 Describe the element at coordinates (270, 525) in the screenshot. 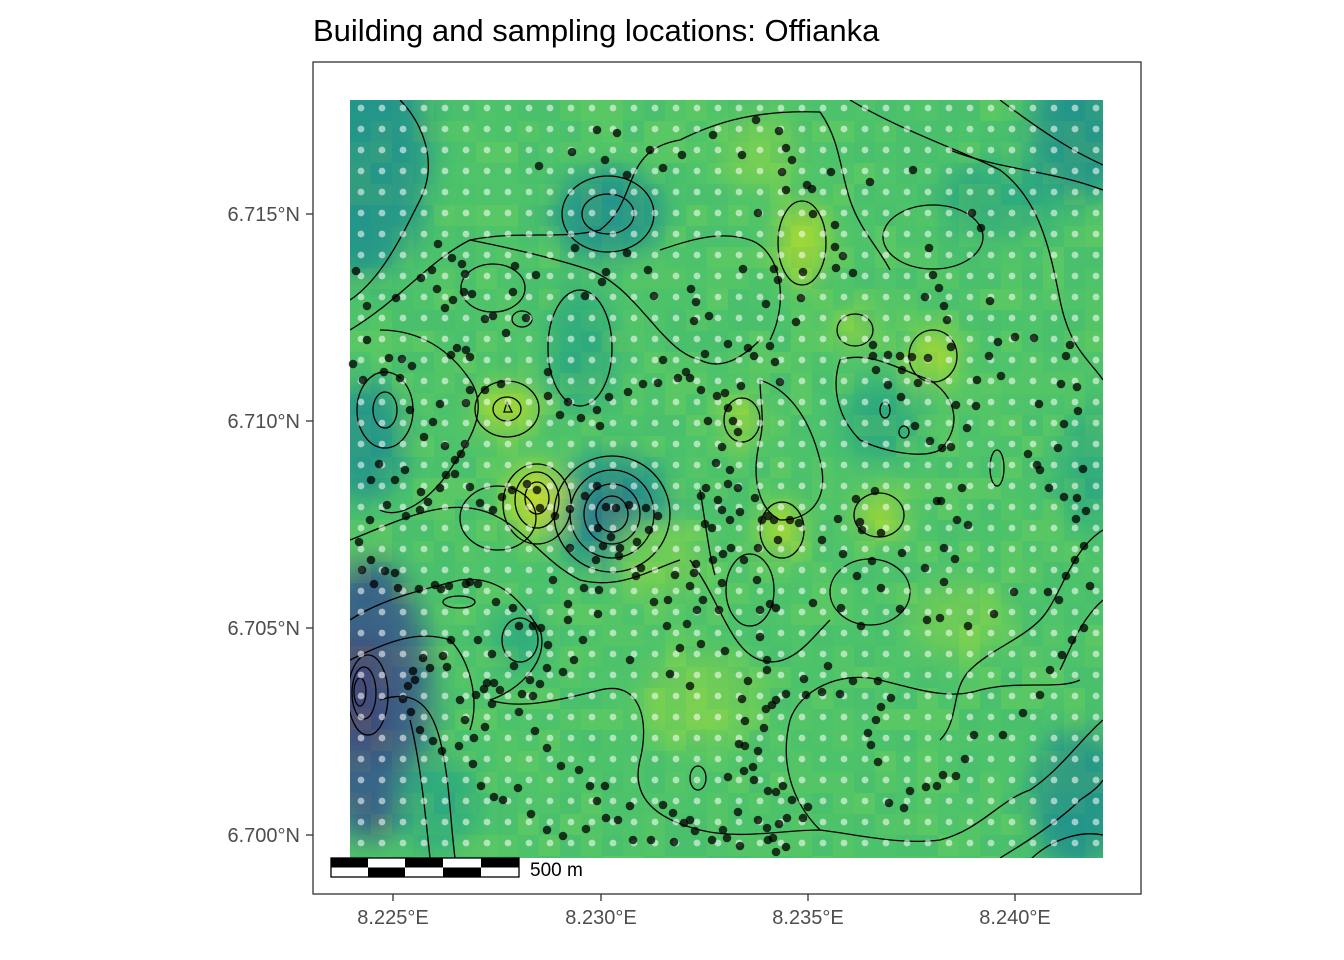

I see `y-axis: 6.715°N 6.710°N 6.705°N 6.700°N` at that location.